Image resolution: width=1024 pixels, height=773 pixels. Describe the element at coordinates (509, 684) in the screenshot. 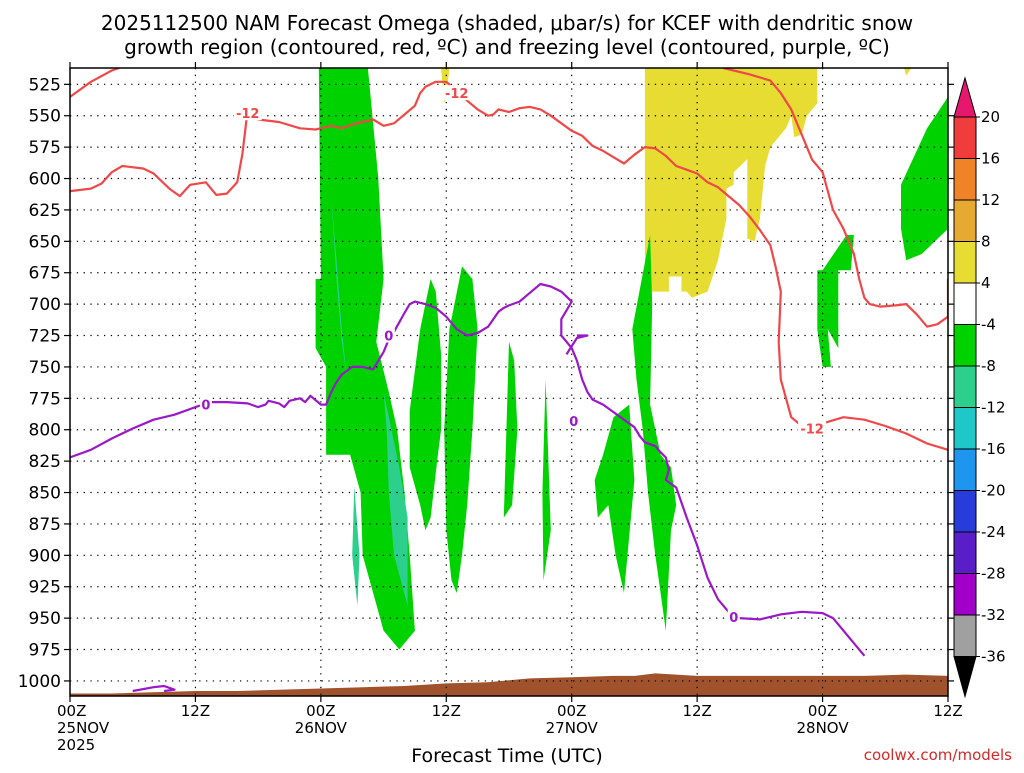

I see `terrain-fill` at that location.